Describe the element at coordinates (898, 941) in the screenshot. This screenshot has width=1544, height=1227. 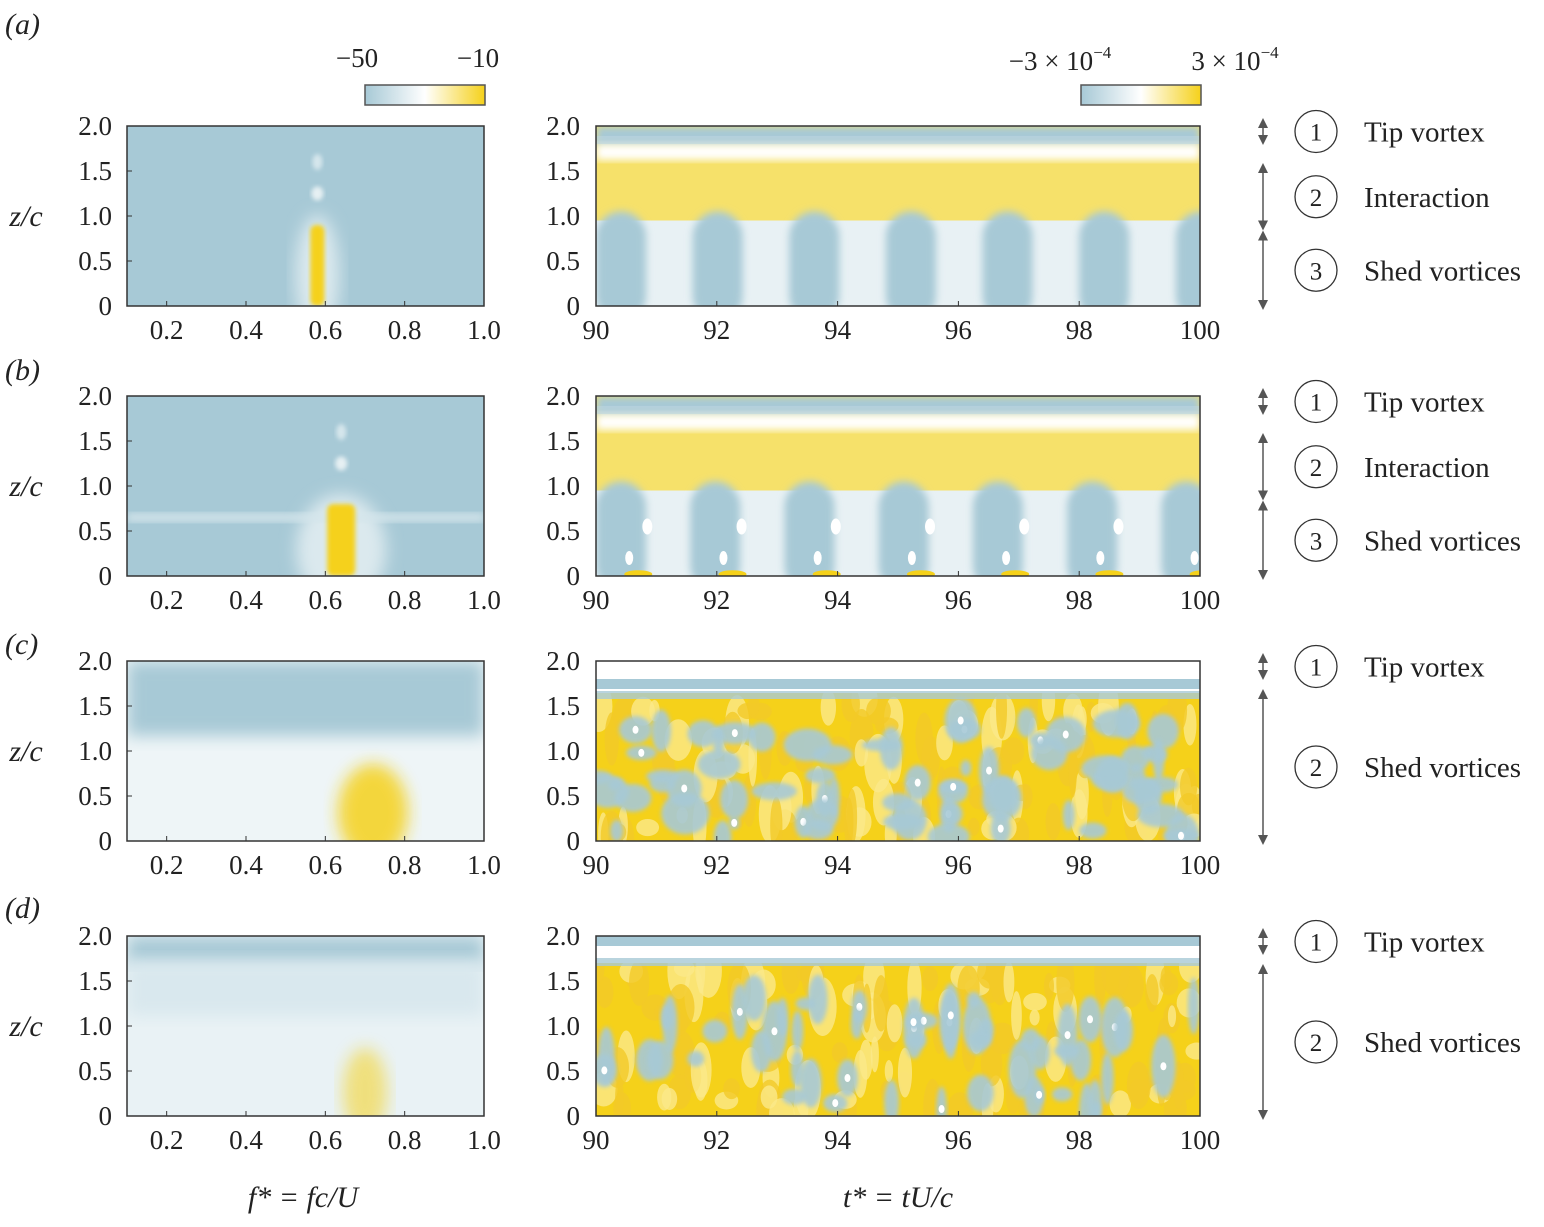
I see `tip-band` at that location.